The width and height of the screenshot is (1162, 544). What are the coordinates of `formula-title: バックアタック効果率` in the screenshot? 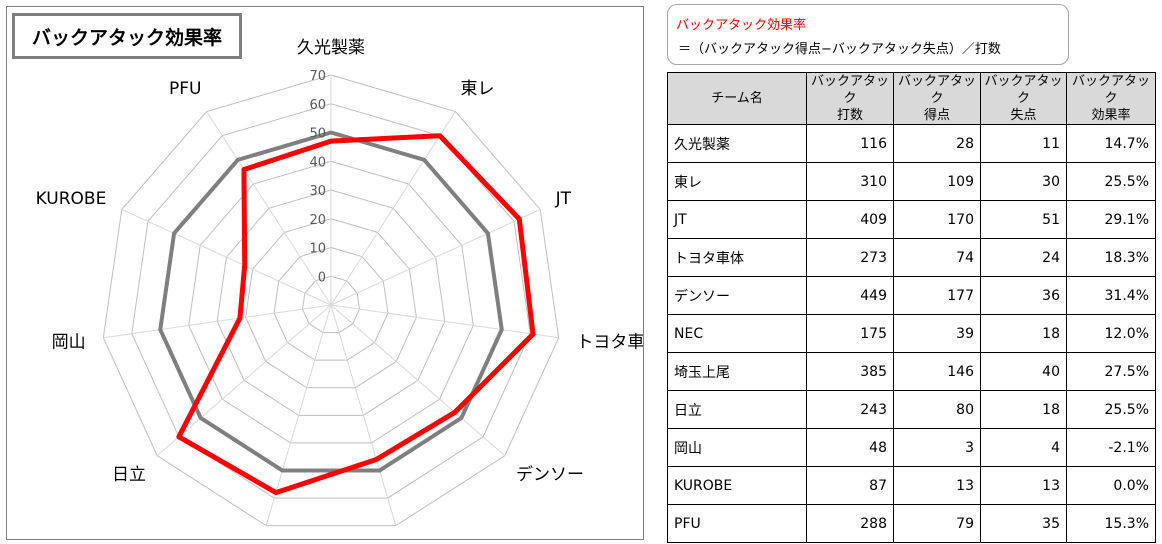 It's located at (741, 25).